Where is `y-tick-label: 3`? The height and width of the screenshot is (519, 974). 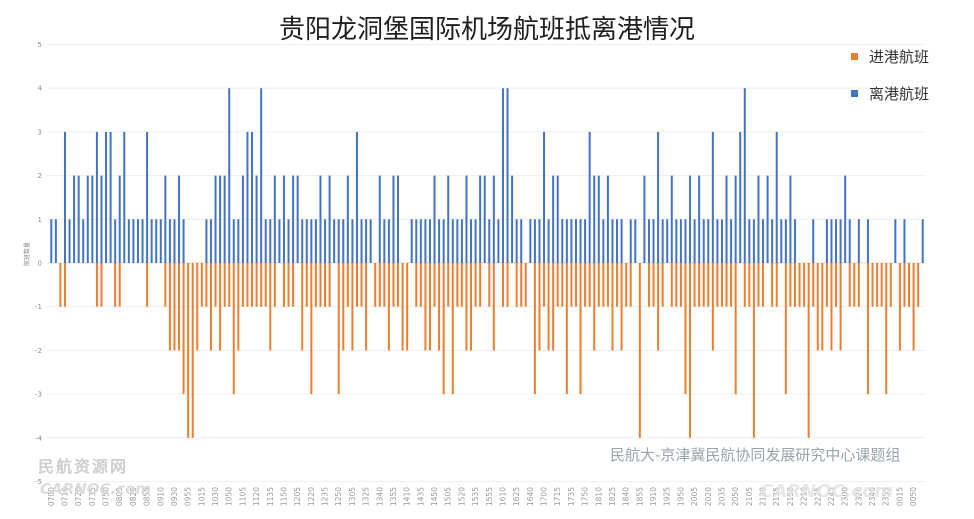 y-tick-label: 3 is located at coordinates (40, 132).